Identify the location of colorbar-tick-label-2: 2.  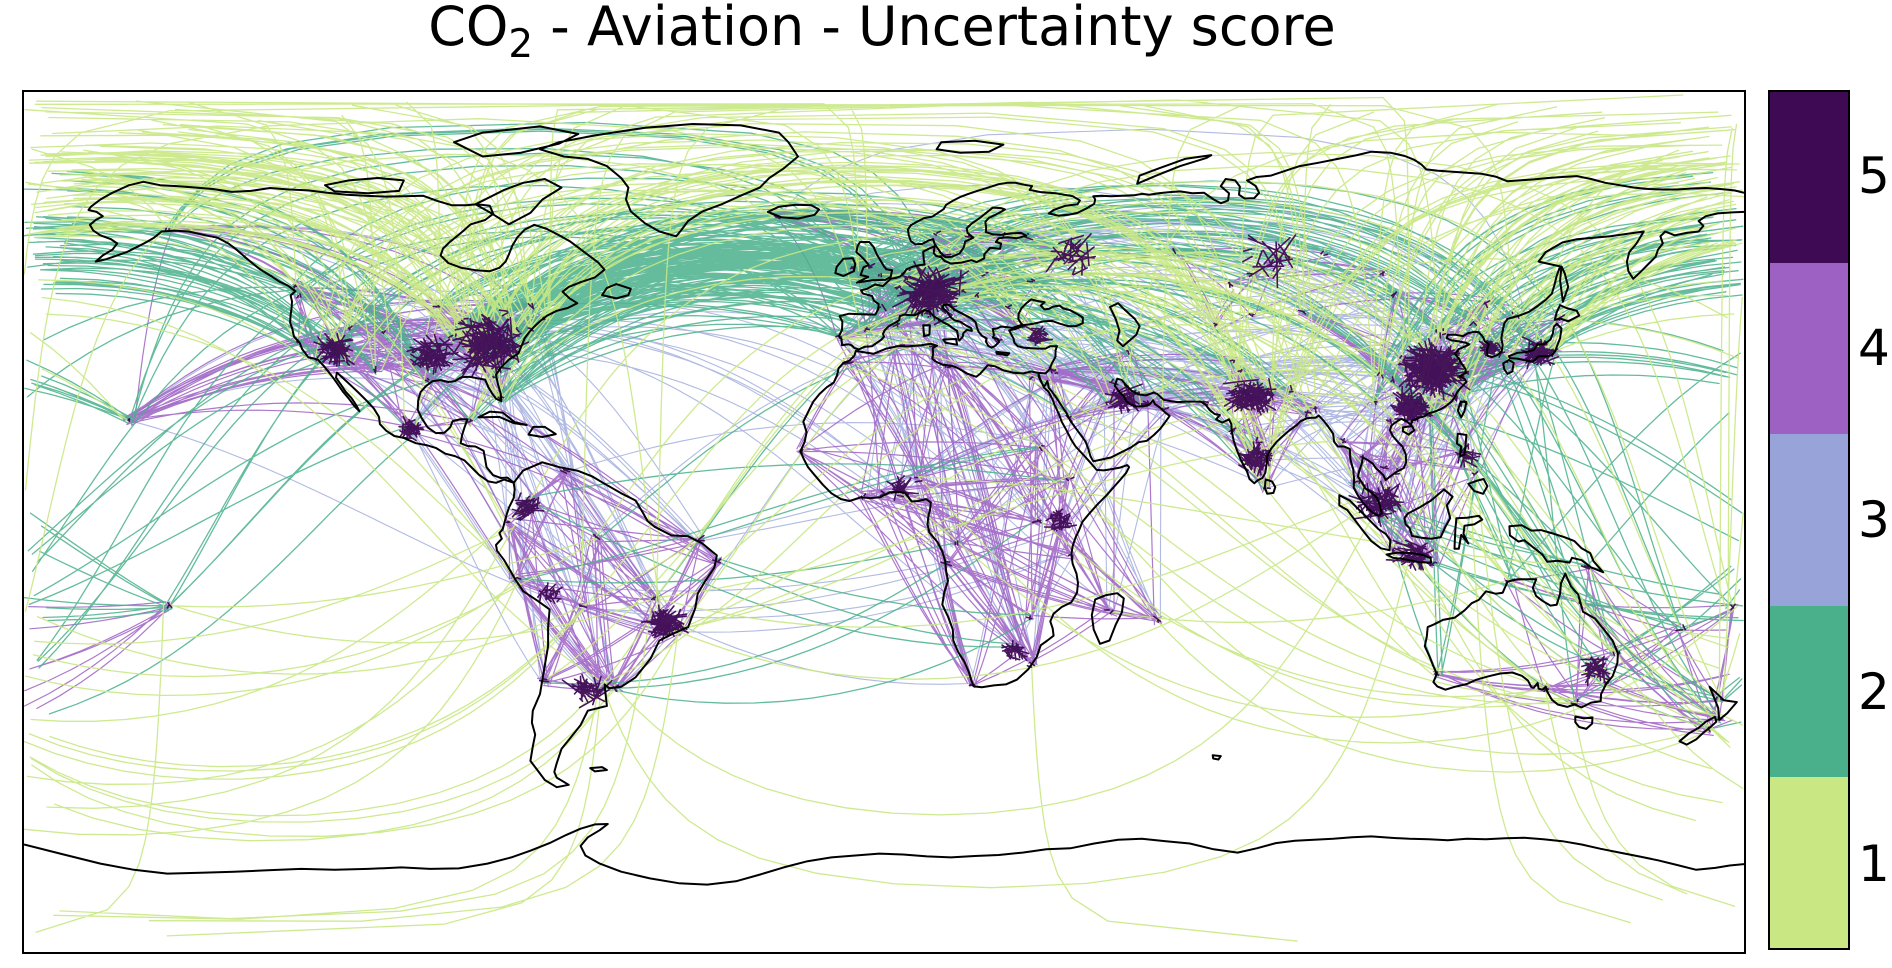
(1874, 692).